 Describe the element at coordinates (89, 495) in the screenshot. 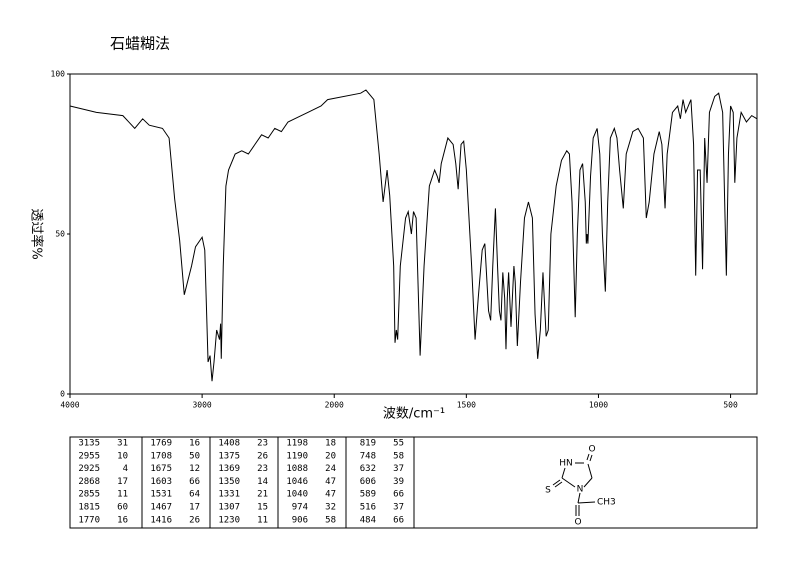

I see `peak-wavenumber: 2855` at that location.